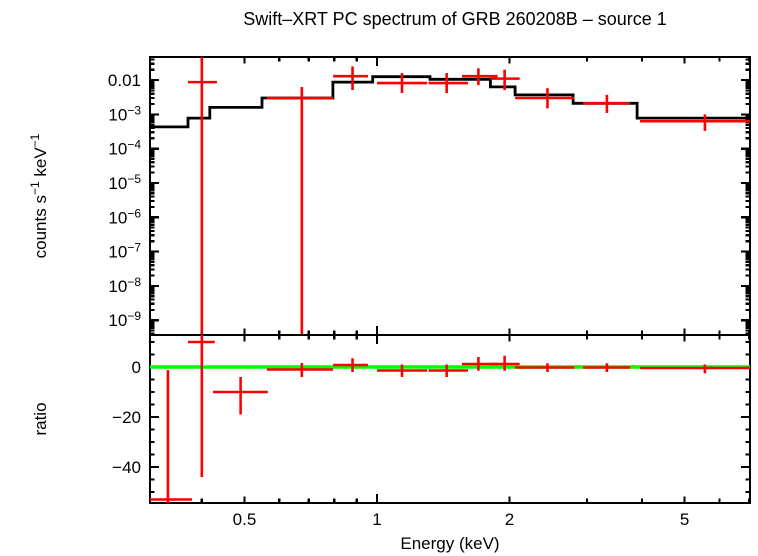  What do you see at coordinates (245, 519) in the screenshot?
I see `x-tick-label: 0.5` at bounding box center [245, 519].